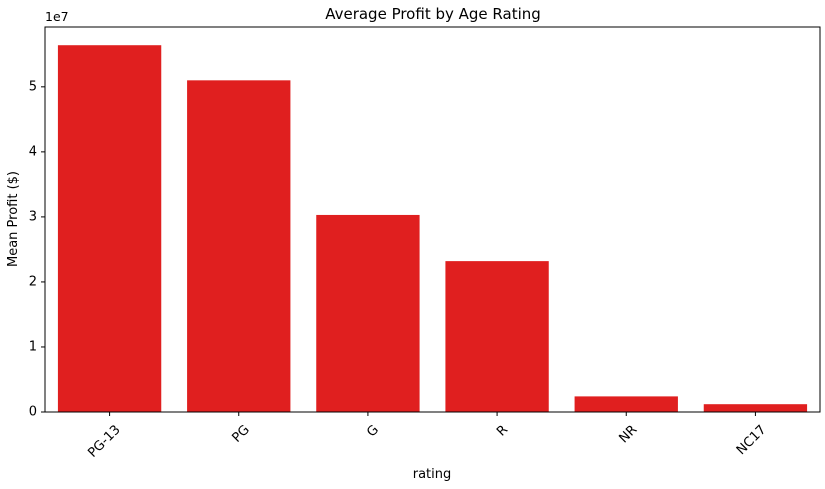 The image size is (825, 489). What do you see at coordinates (752, 440) in the screenshot?
I see `x-tick-label: NC17` at bounding box center [752, 440].